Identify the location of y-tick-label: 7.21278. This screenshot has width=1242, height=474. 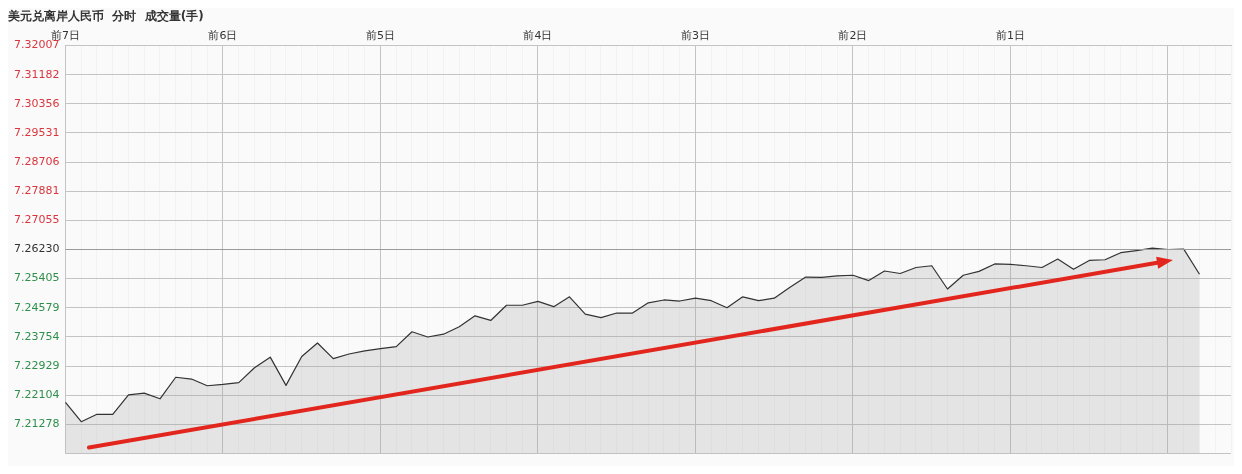
(36, 424).